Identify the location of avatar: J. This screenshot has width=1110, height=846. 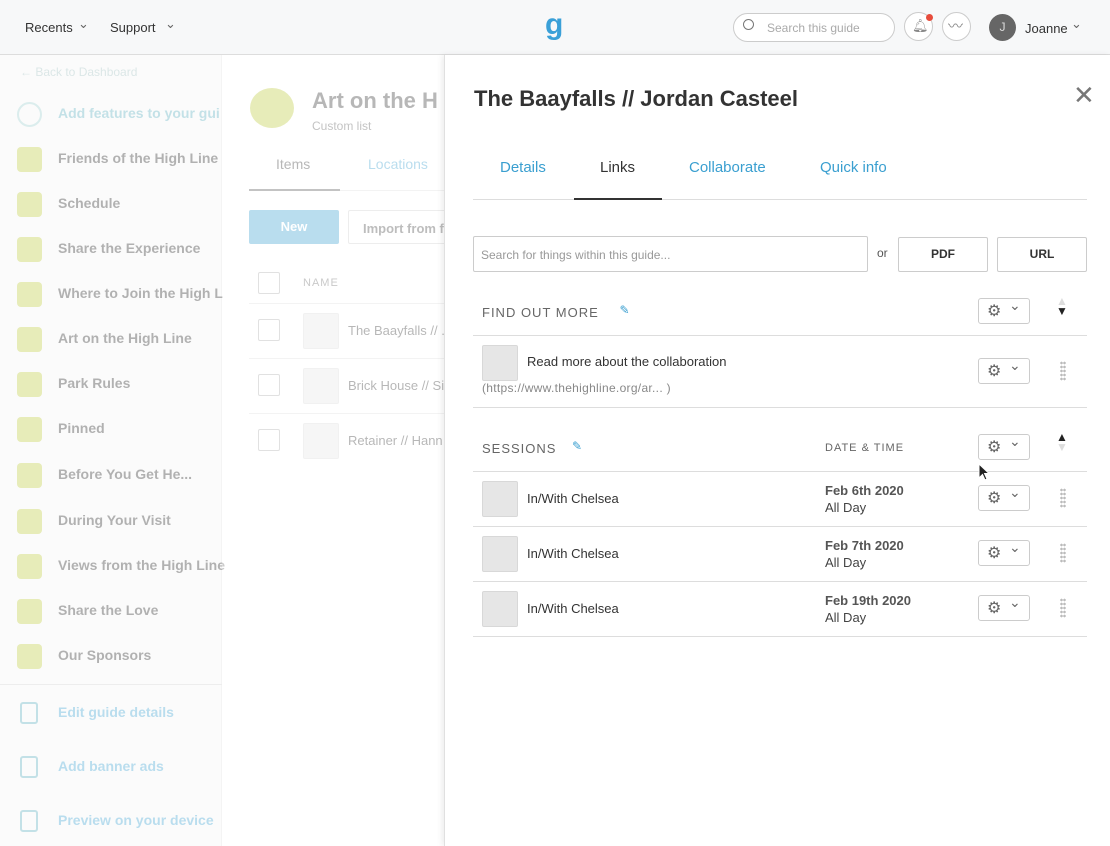
(1002, 27).